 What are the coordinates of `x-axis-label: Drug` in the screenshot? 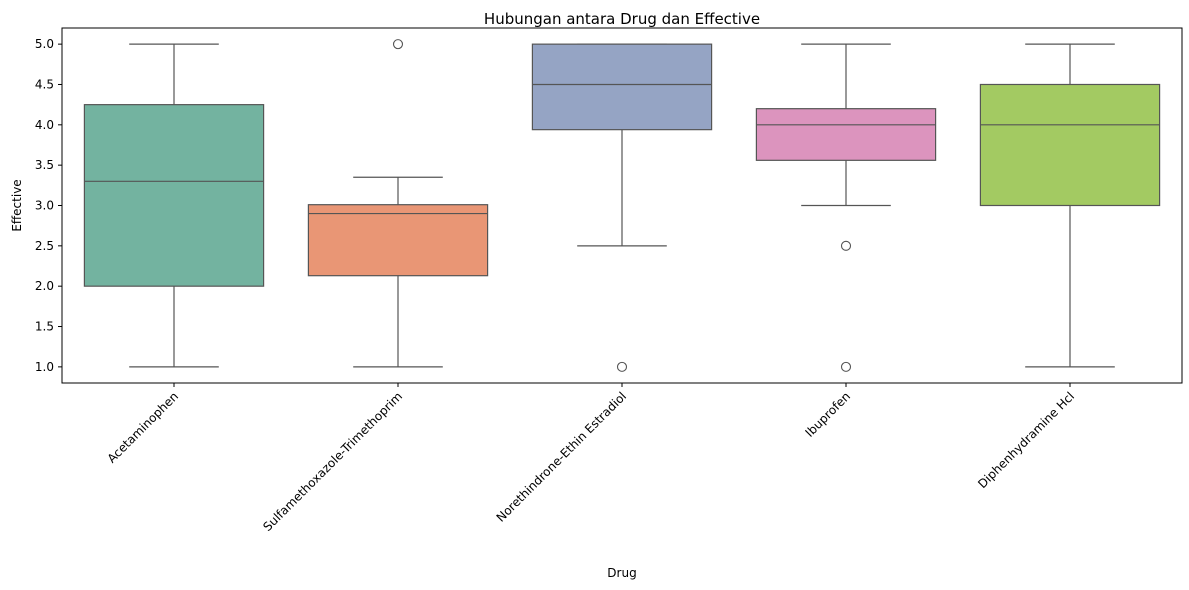 It's located at (621, 573).